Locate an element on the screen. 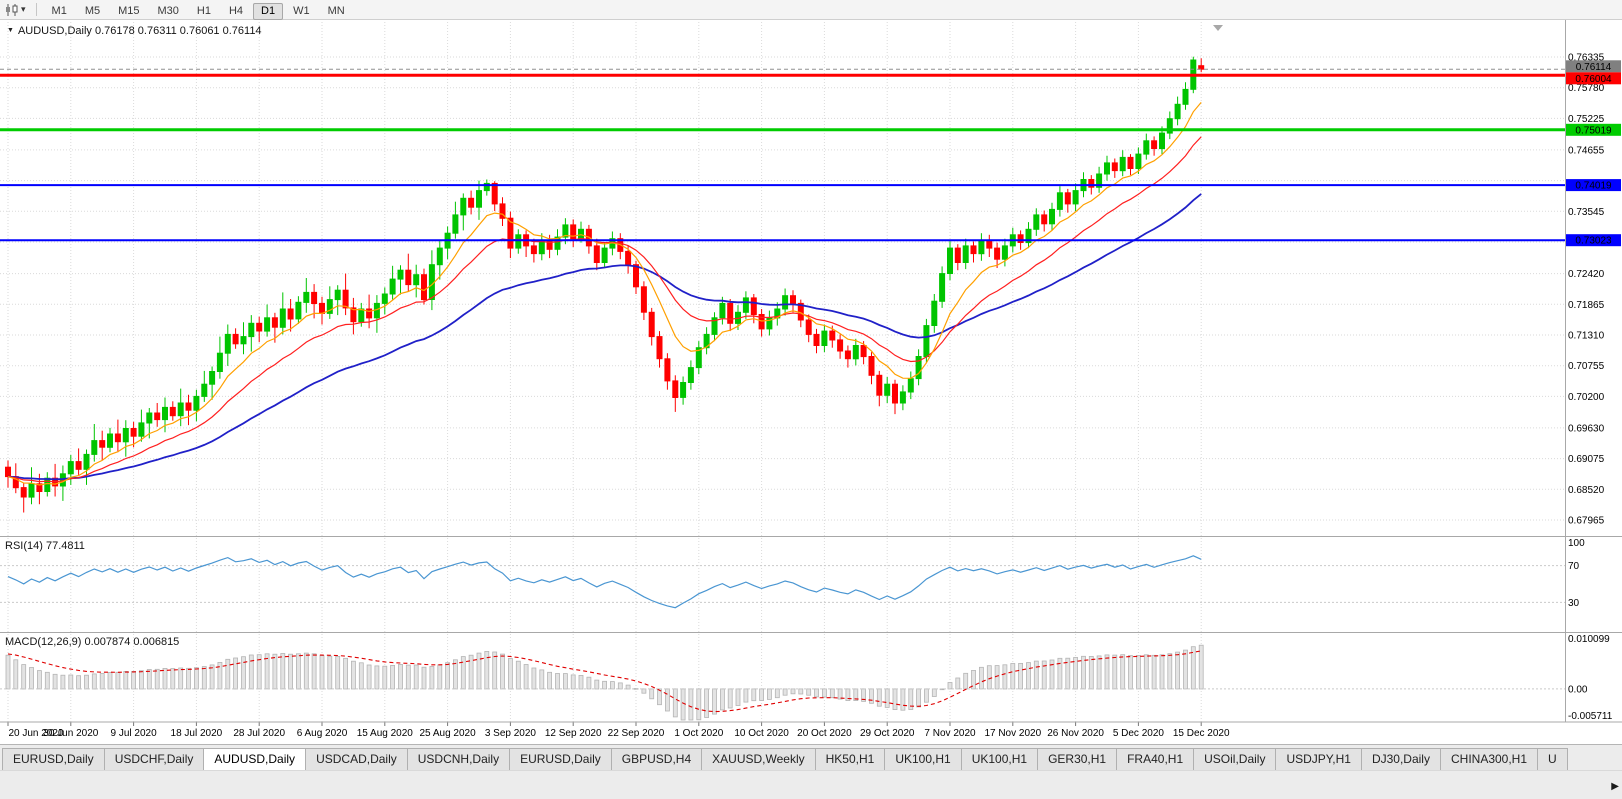 This screenshot has height=799, width=1622. svg-text: 0.75019 is located at coordinates (1593, 130).